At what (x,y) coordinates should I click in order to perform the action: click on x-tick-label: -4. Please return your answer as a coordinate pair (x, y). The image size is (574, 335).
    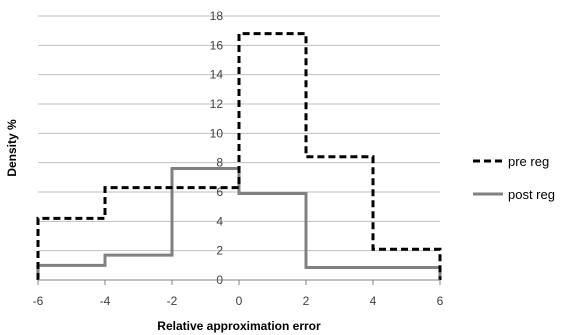
    Looking at the image, I should click on (105, 301).